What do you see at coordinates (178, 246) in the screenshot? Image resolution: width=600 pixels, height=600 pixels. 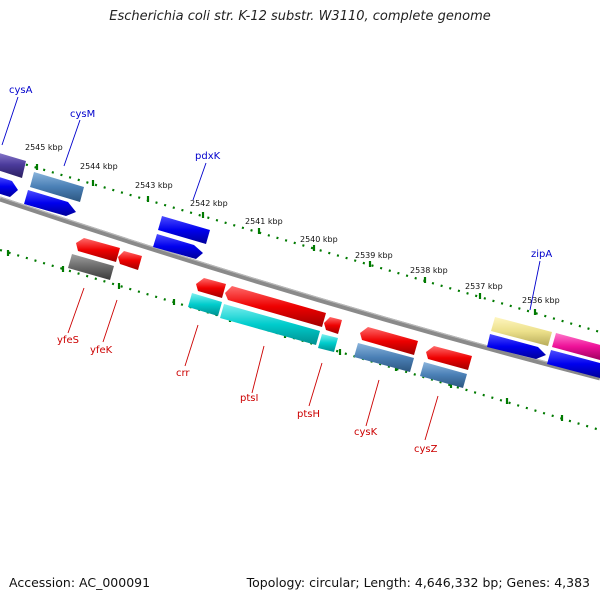 I see `gene-pdxK-arrow` at bounding box center [178, 246].